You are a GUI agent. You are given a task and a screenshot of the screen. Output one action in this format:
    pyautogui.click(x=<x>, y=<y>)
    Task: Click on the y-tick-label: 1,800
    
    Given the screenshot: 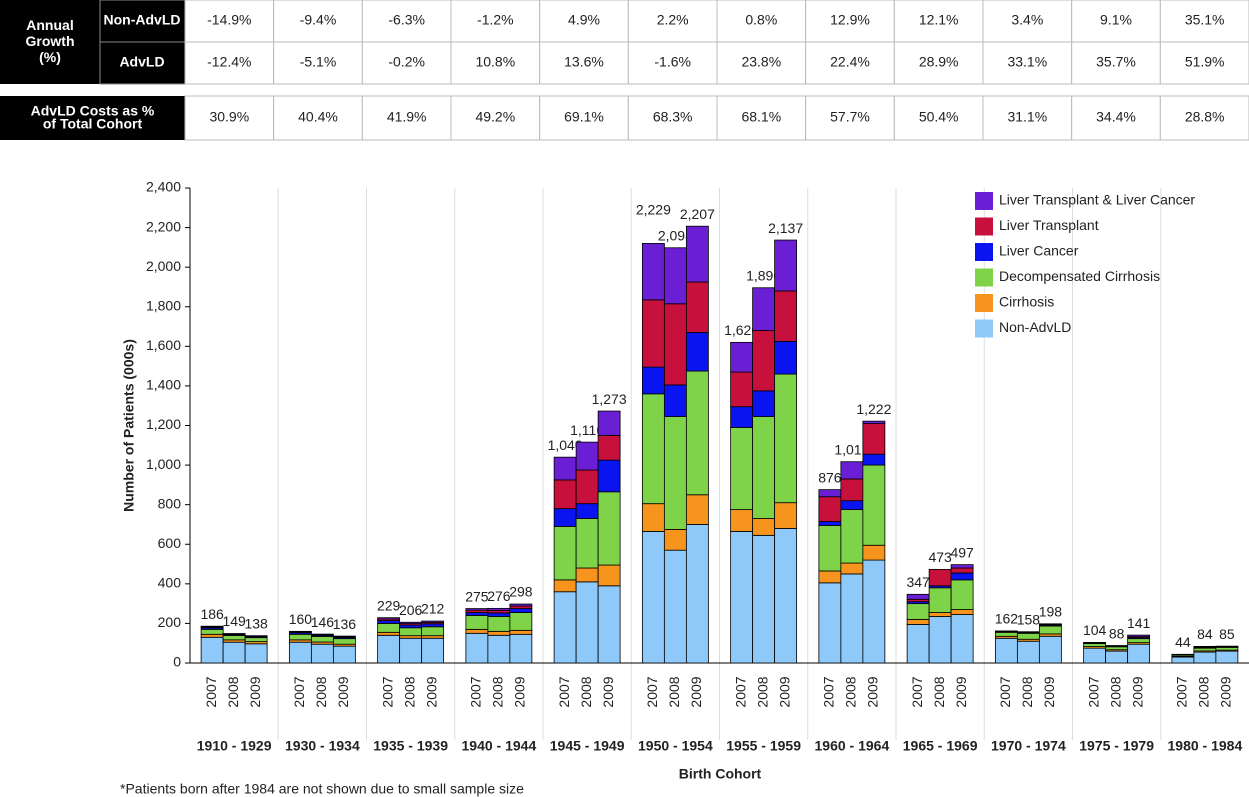 What is the action you would take?
    pyautogui.click(x=163, y=305)
    